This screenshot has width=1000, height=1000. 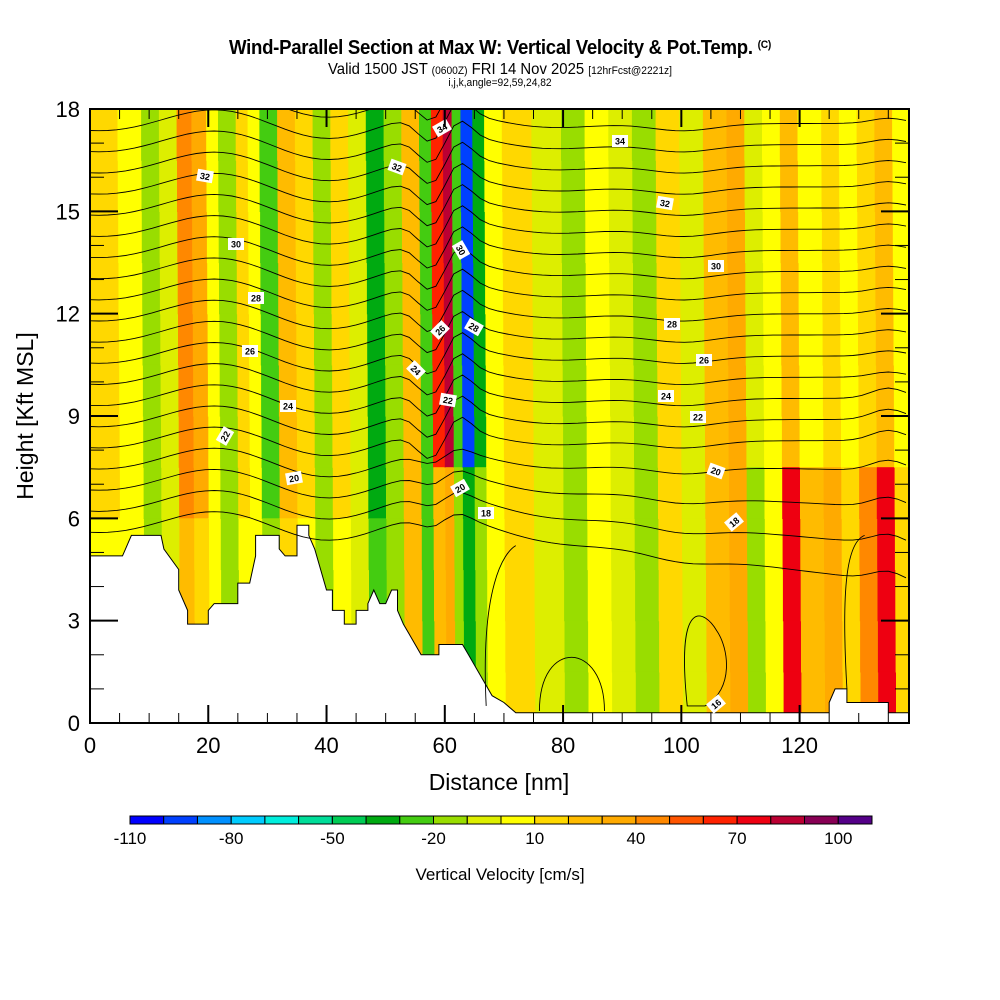 What do you see at coordinates (799, 745) in the screenshot?
I see `x-tick-label: 120` at bounding box center [799, 745].